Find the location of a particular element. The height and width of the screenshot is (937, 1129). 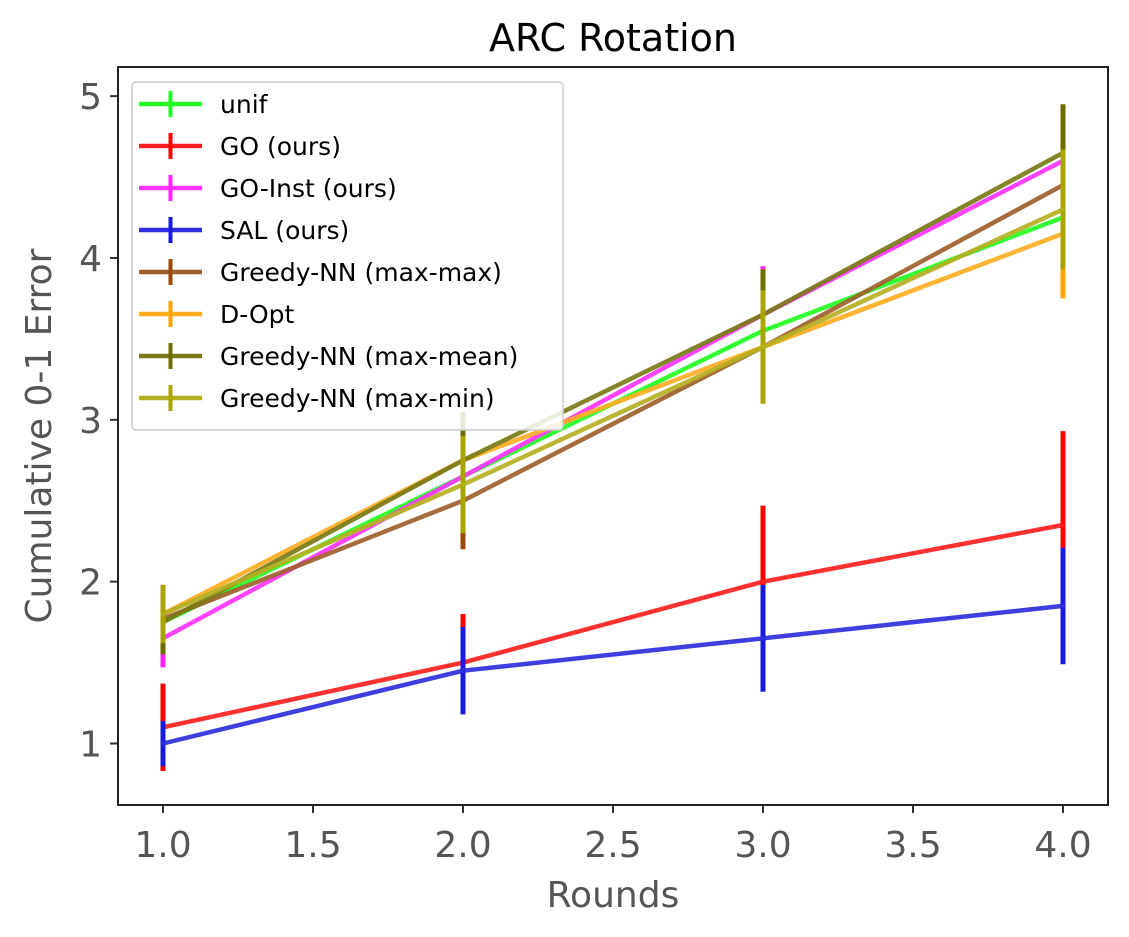

x-tick-label: 2.0 is located at coordinates (462, 845).